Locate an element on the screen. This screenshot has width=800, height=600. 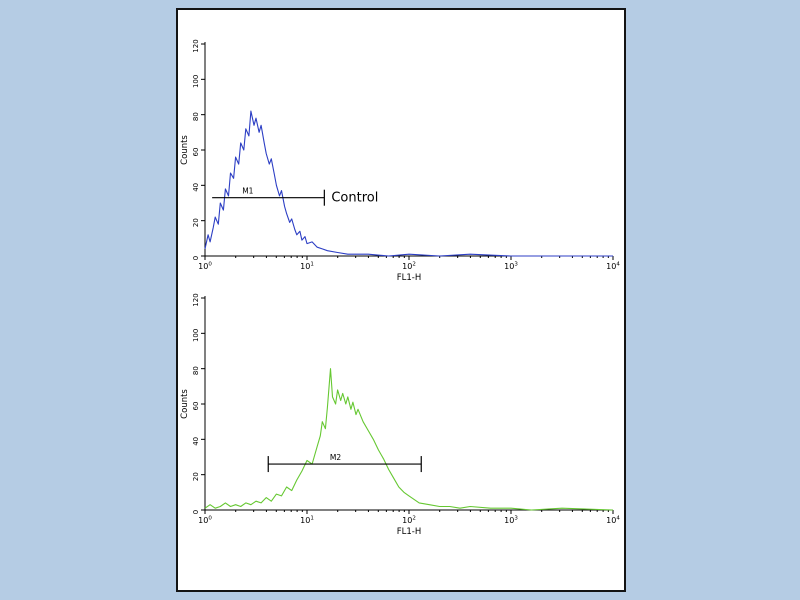
gate-M2 is located at coordinates (344, 464).